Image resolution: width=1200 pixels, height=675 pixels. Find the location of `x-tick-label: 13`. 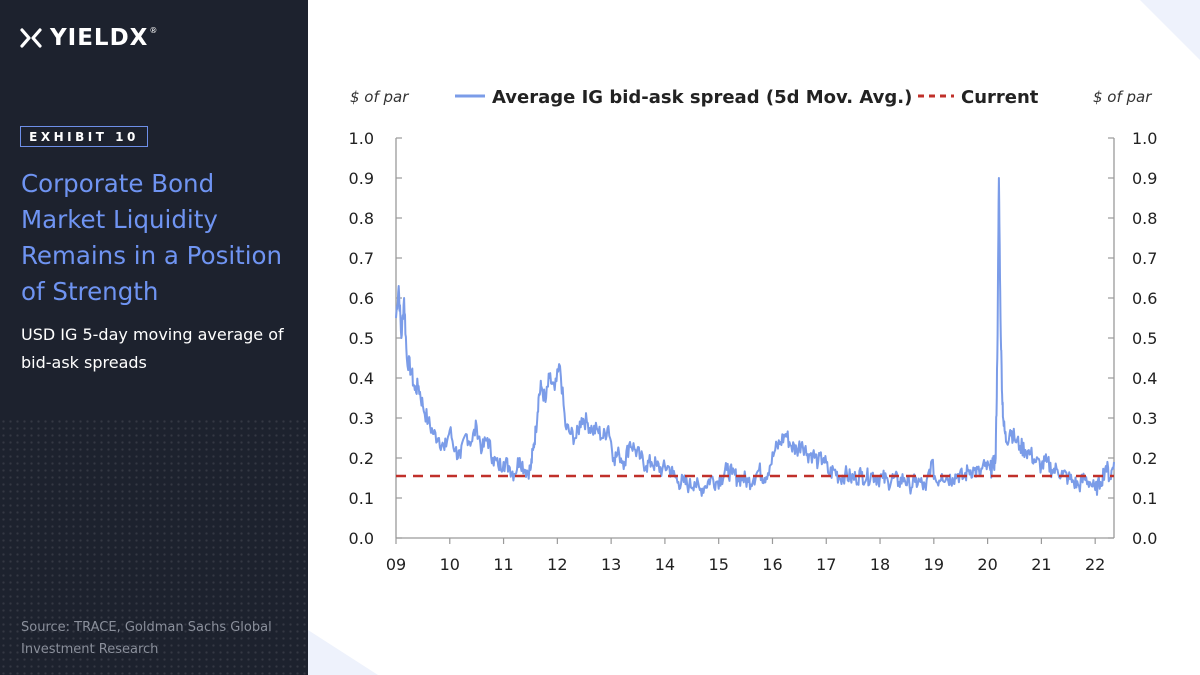

x-tick-label: 13 is located at coordinates (611, 564).